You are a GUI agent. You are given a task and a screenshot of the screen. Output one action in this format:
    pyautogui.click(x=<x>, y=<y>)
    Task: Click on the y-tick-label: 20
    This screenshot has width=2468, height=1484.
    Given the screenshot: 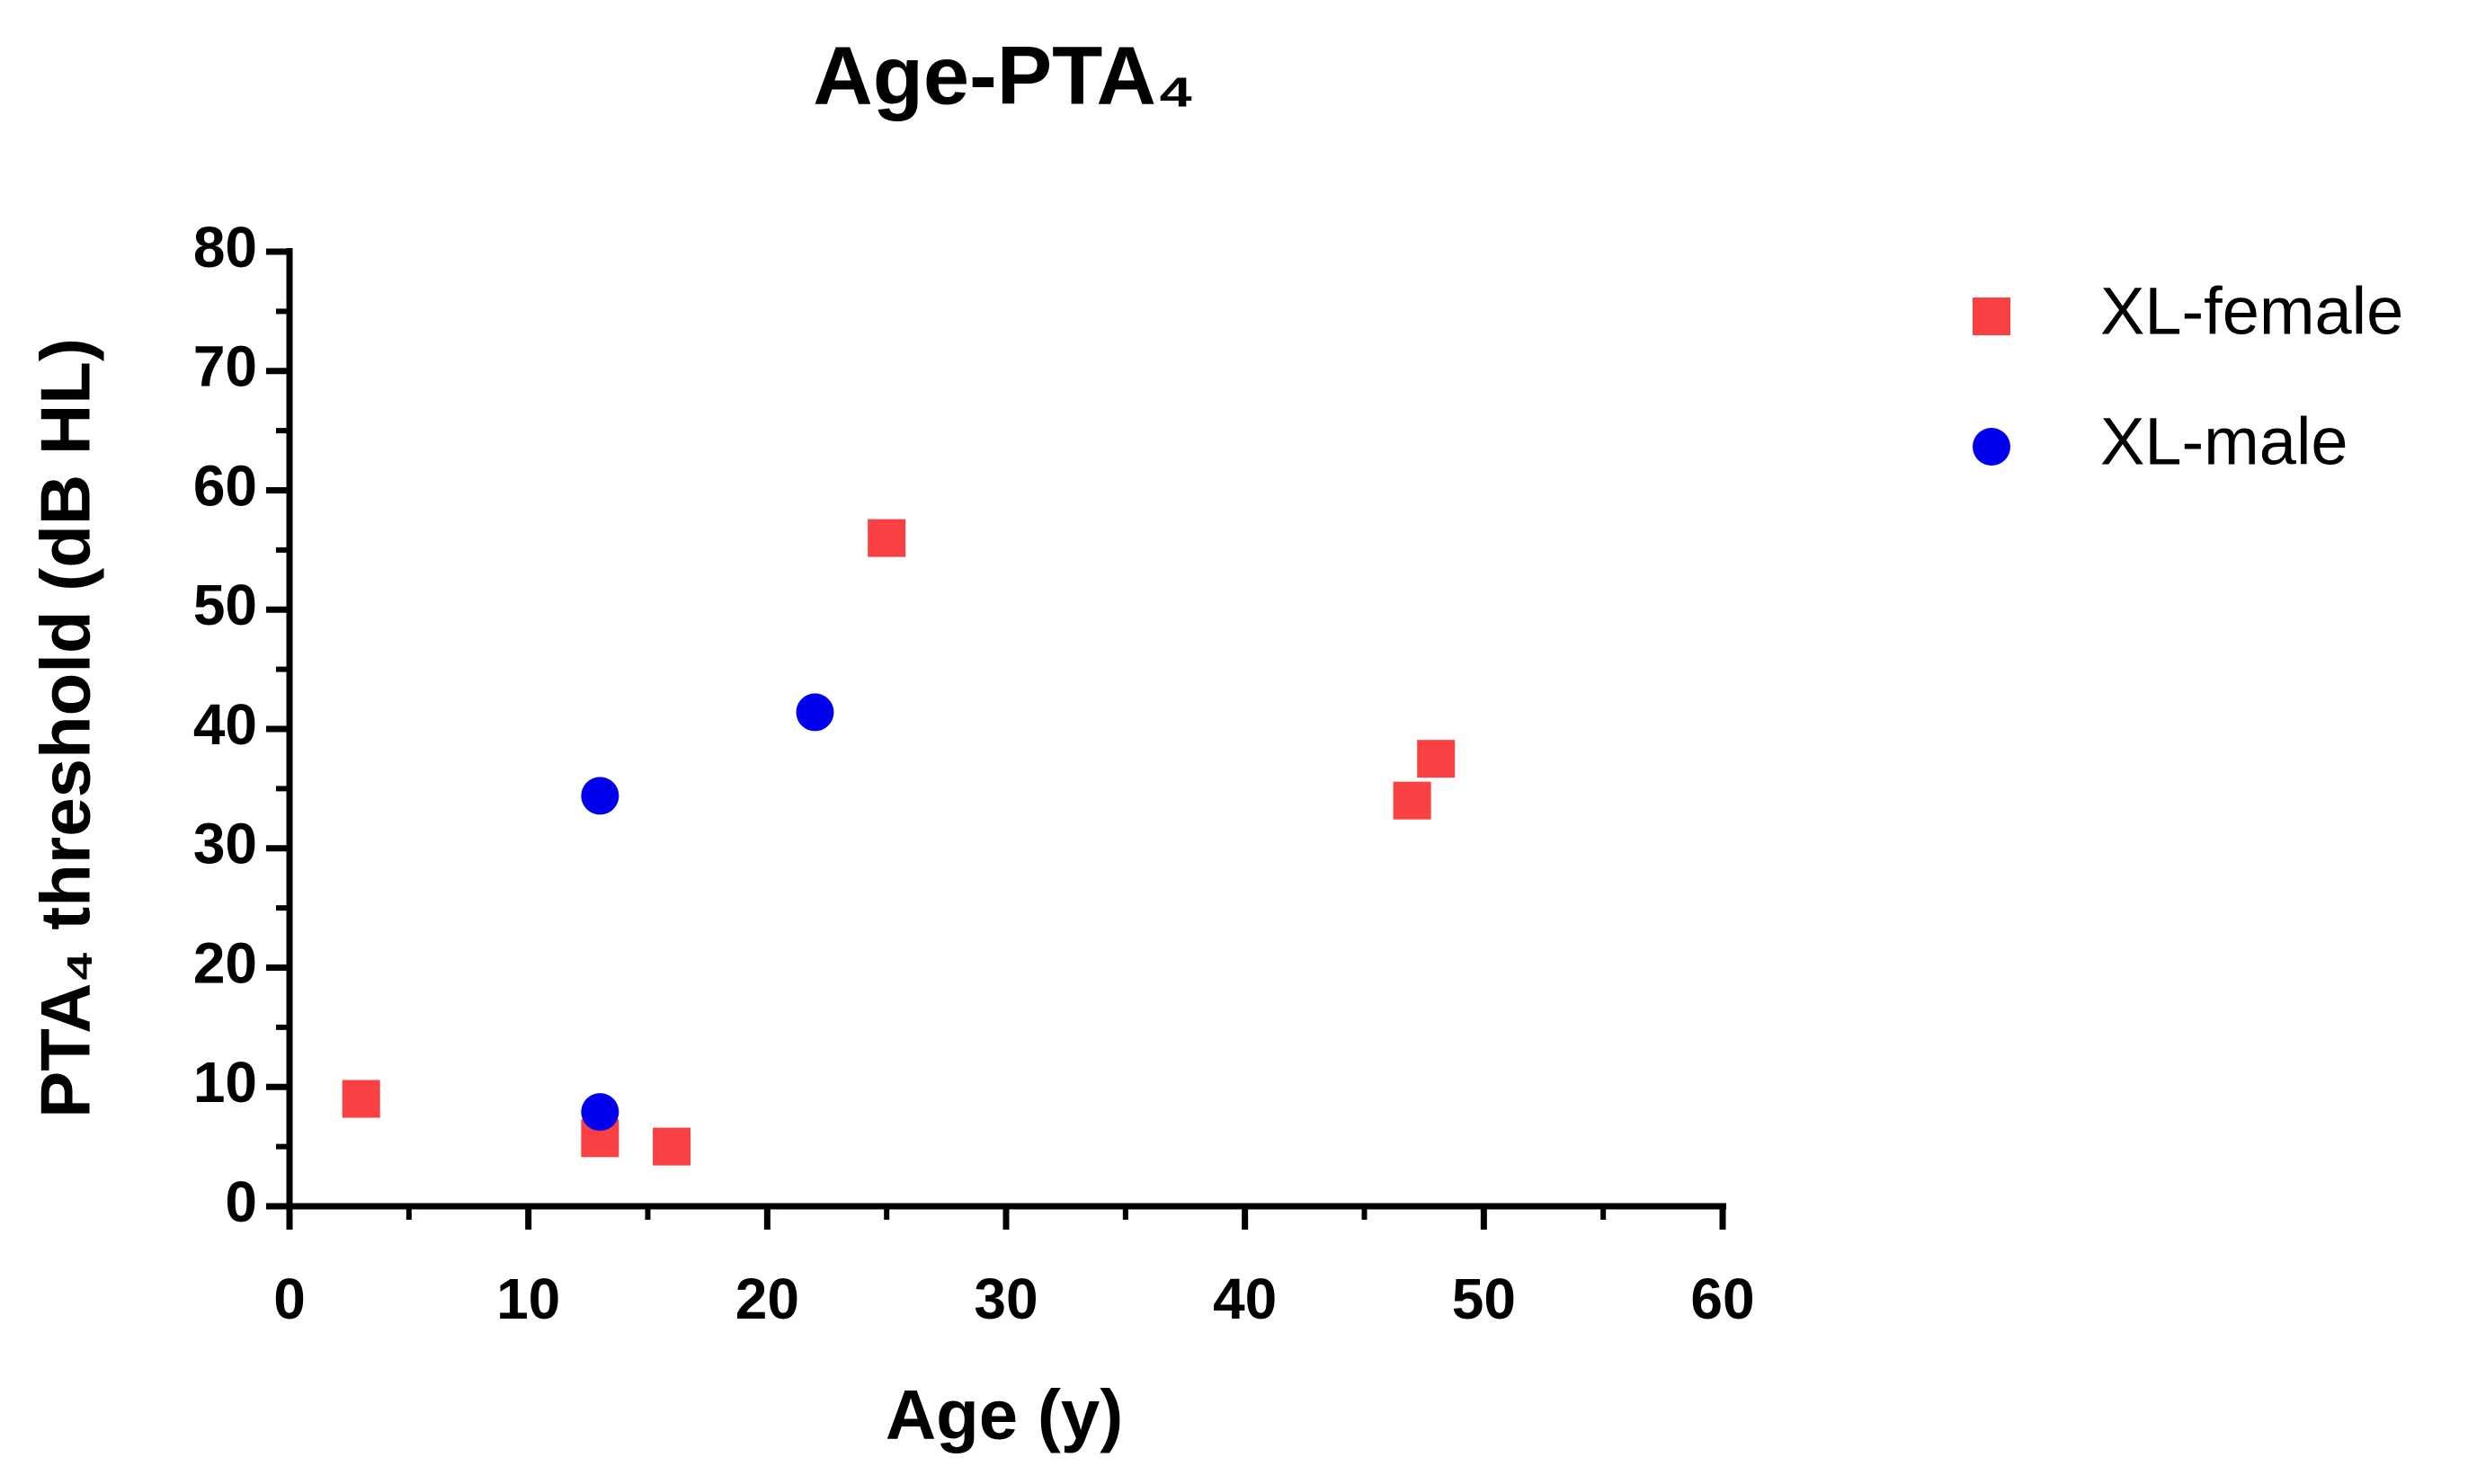 What is the action you would take?
    pyautogui.click(x=225, y=962)
    